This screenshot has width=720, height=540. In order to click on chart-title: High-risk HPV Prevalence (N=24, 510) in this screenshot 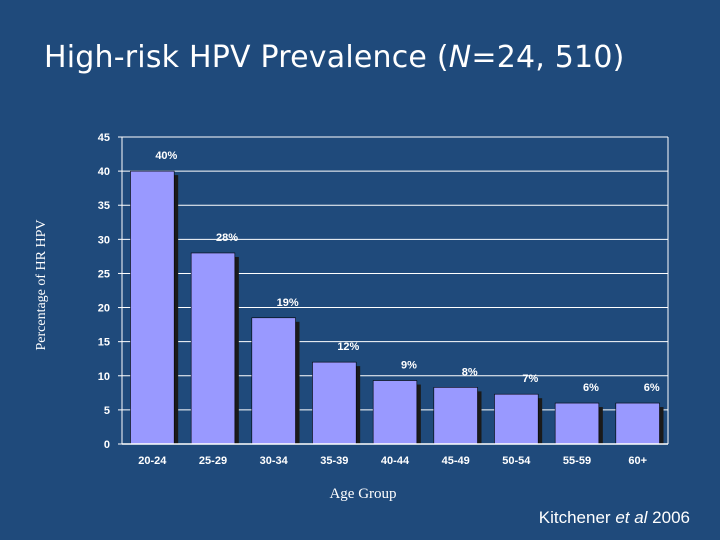, I will do `click(334, 57)`.